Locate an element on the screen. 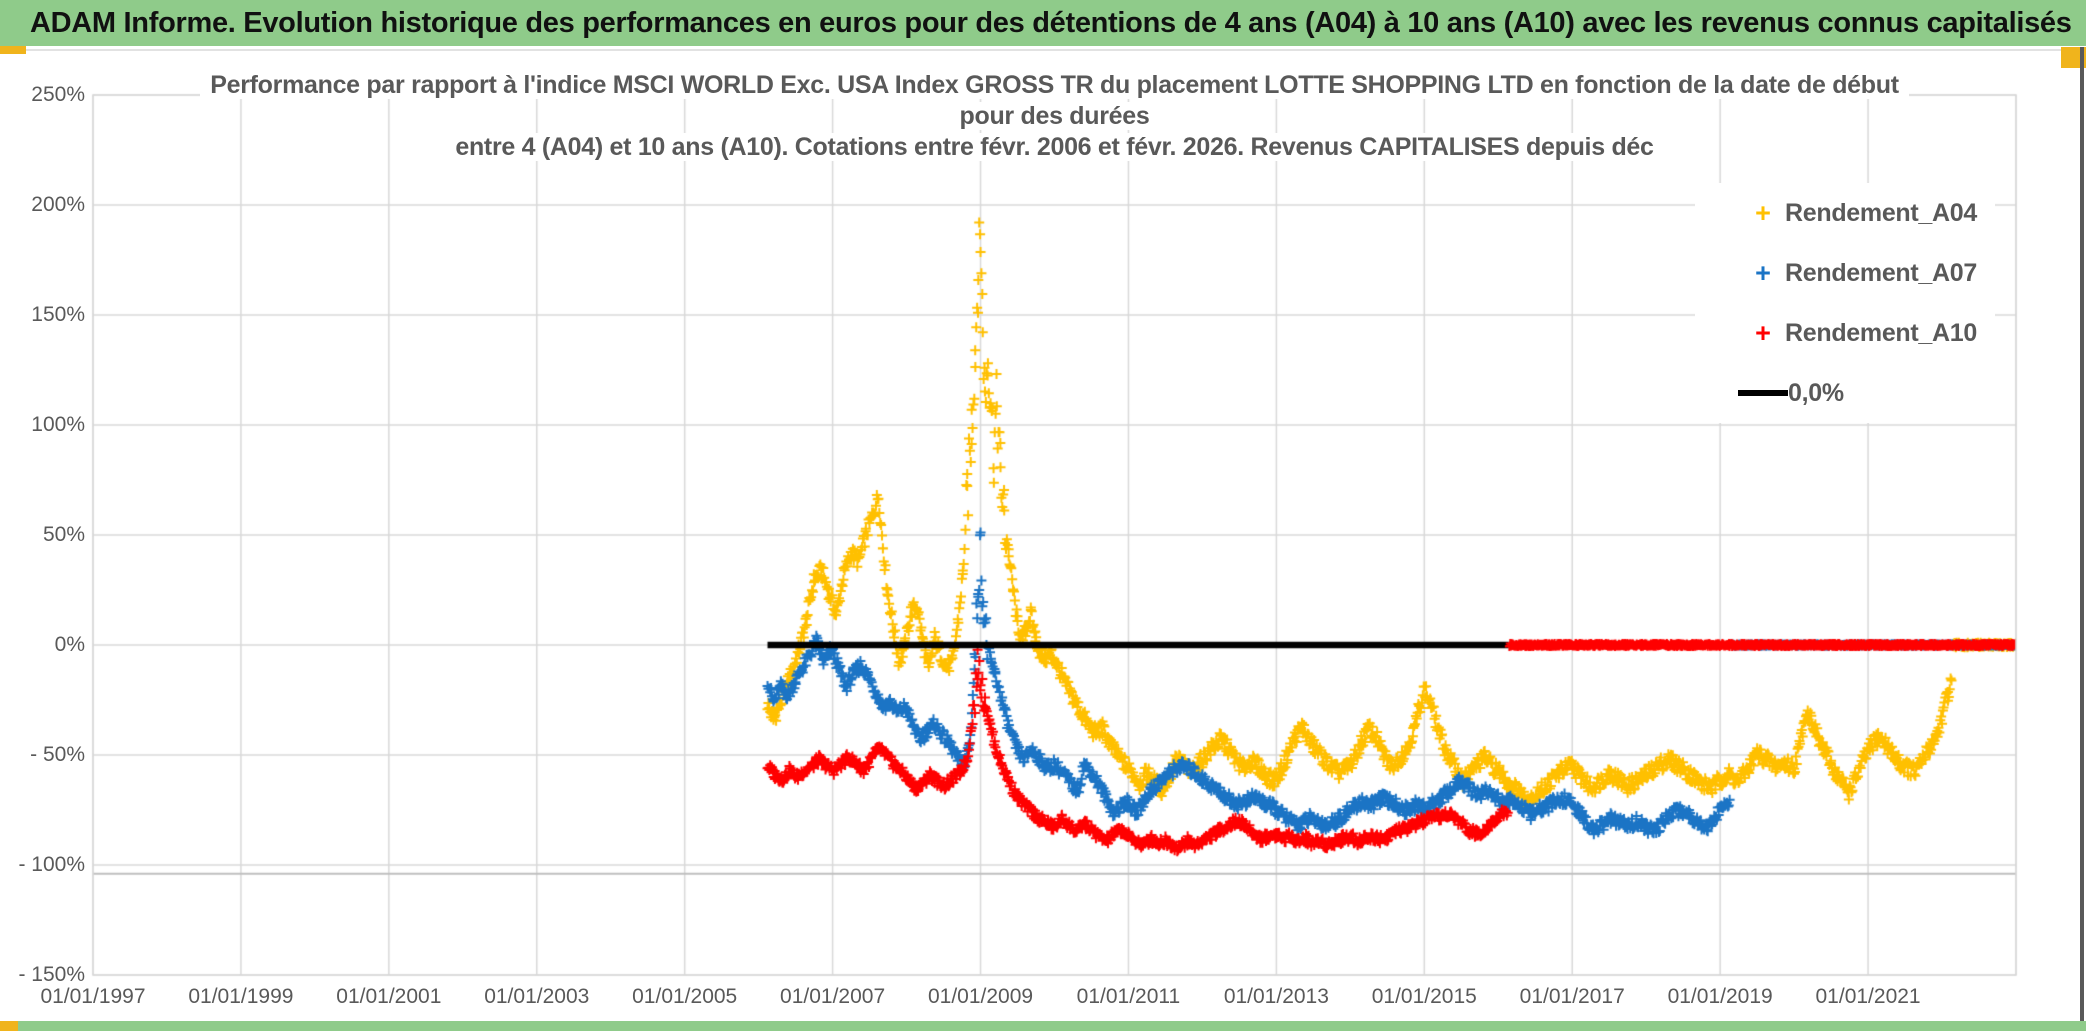 The height and width of the screenshot is (1031, 2086). y-tick-label: - 100% is located at coordinates (51, 864).